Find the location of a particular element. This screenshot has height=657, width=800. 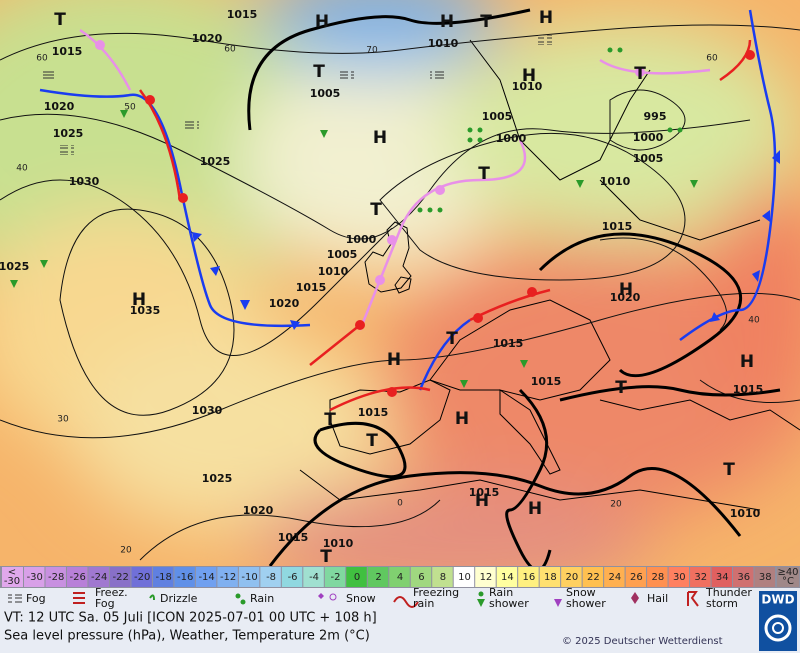

scale-label: 20 is located at coordinates (572, 577).